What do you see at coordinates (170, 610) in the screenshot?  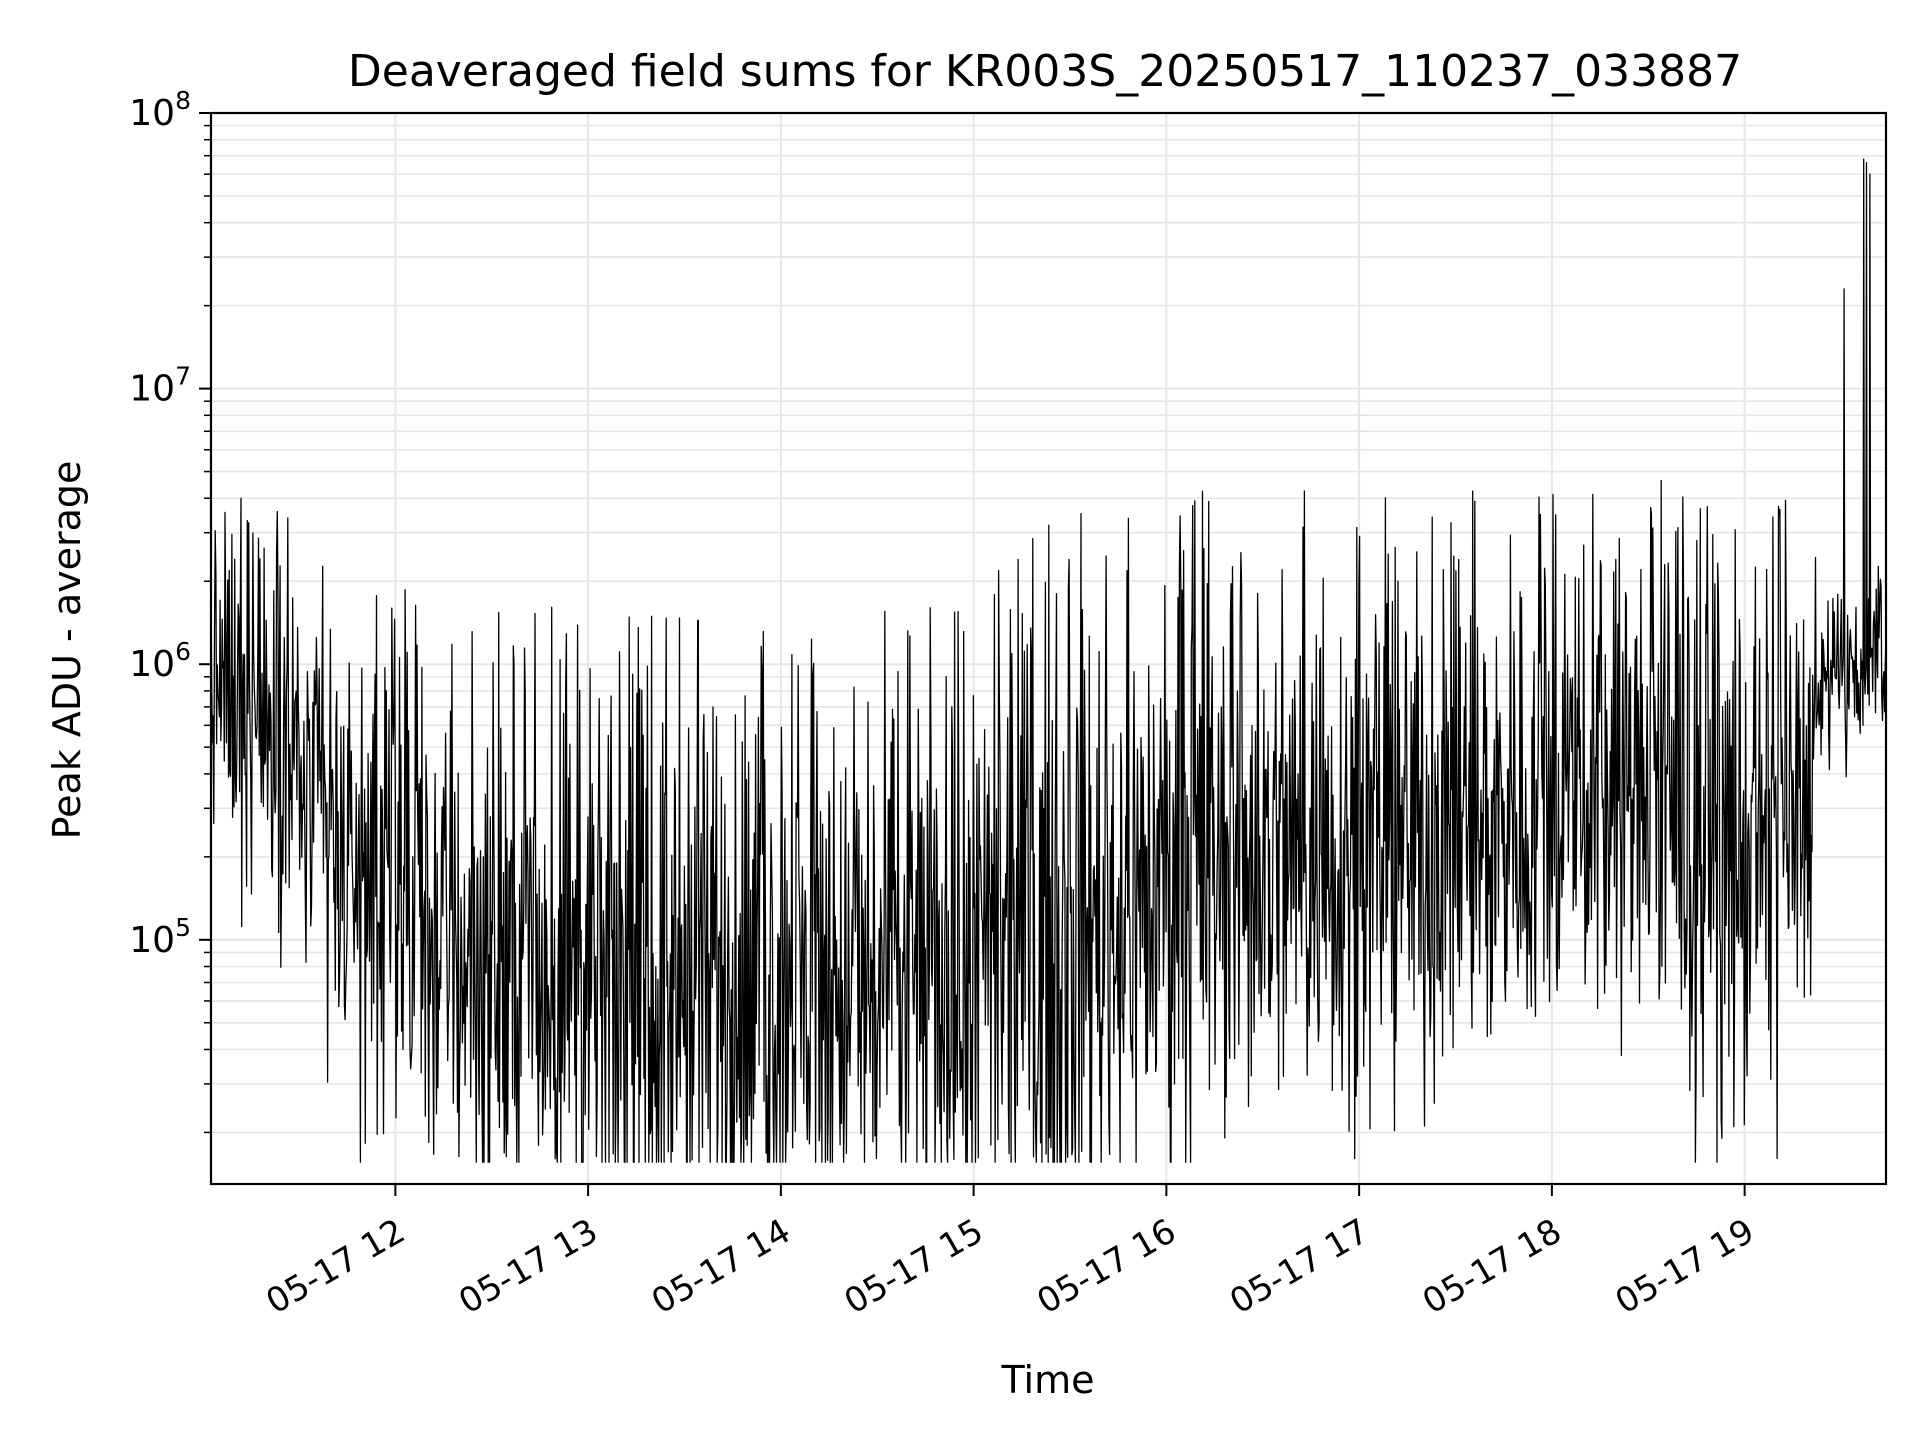 I see `y-axis: 10⁵ 10⁶ 10⁷ 10⁸` at bounding box center [170, 610].